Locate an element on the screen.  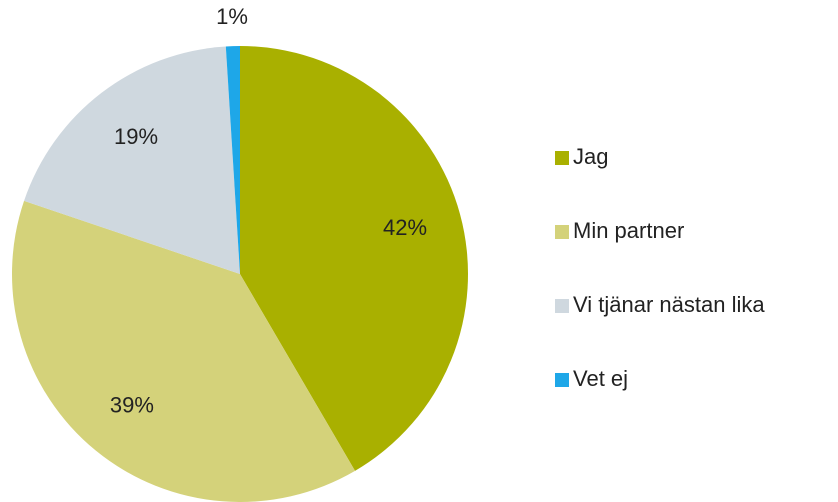
legend-label: Min partner is located at coordinates (628, 230).